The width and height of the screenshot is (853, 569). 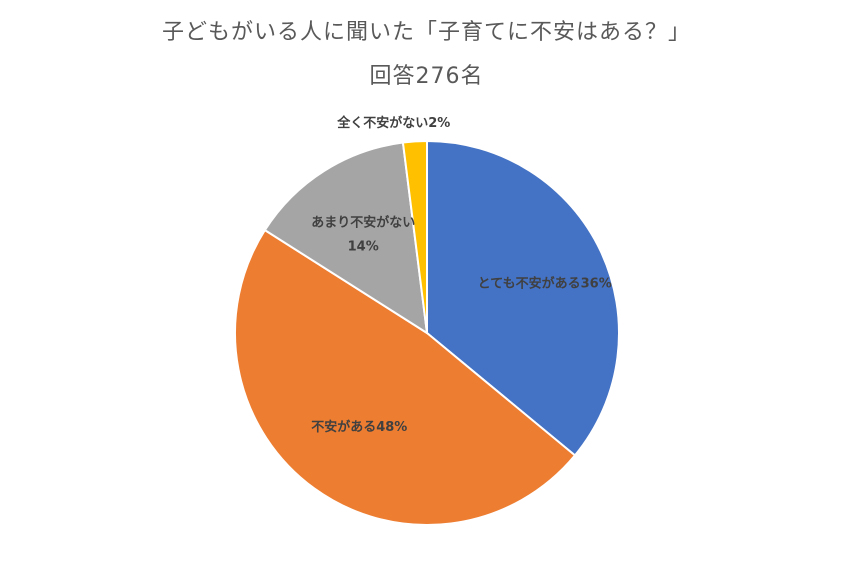 What do you see at coordinates (363, 234) in the screenshot?
I see `slice-label-3: あまり不安がない 14%` at bounding box center [363, 234].